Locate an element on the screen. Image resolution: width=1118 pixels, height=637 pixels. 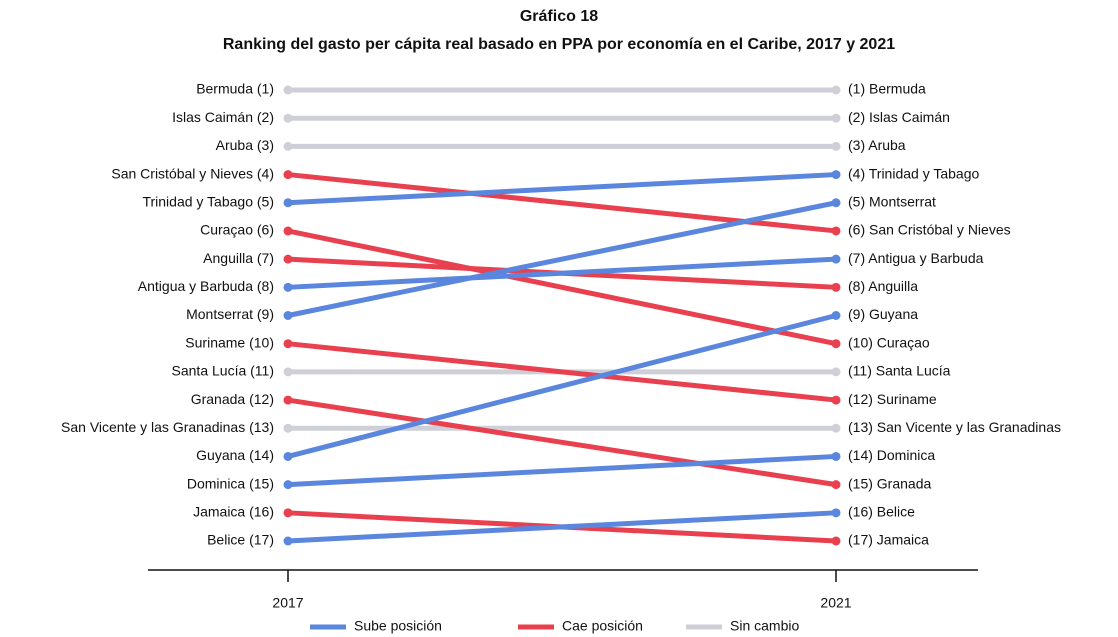
chart-title: Gráfico 18 is located at coordinates (559, 16).